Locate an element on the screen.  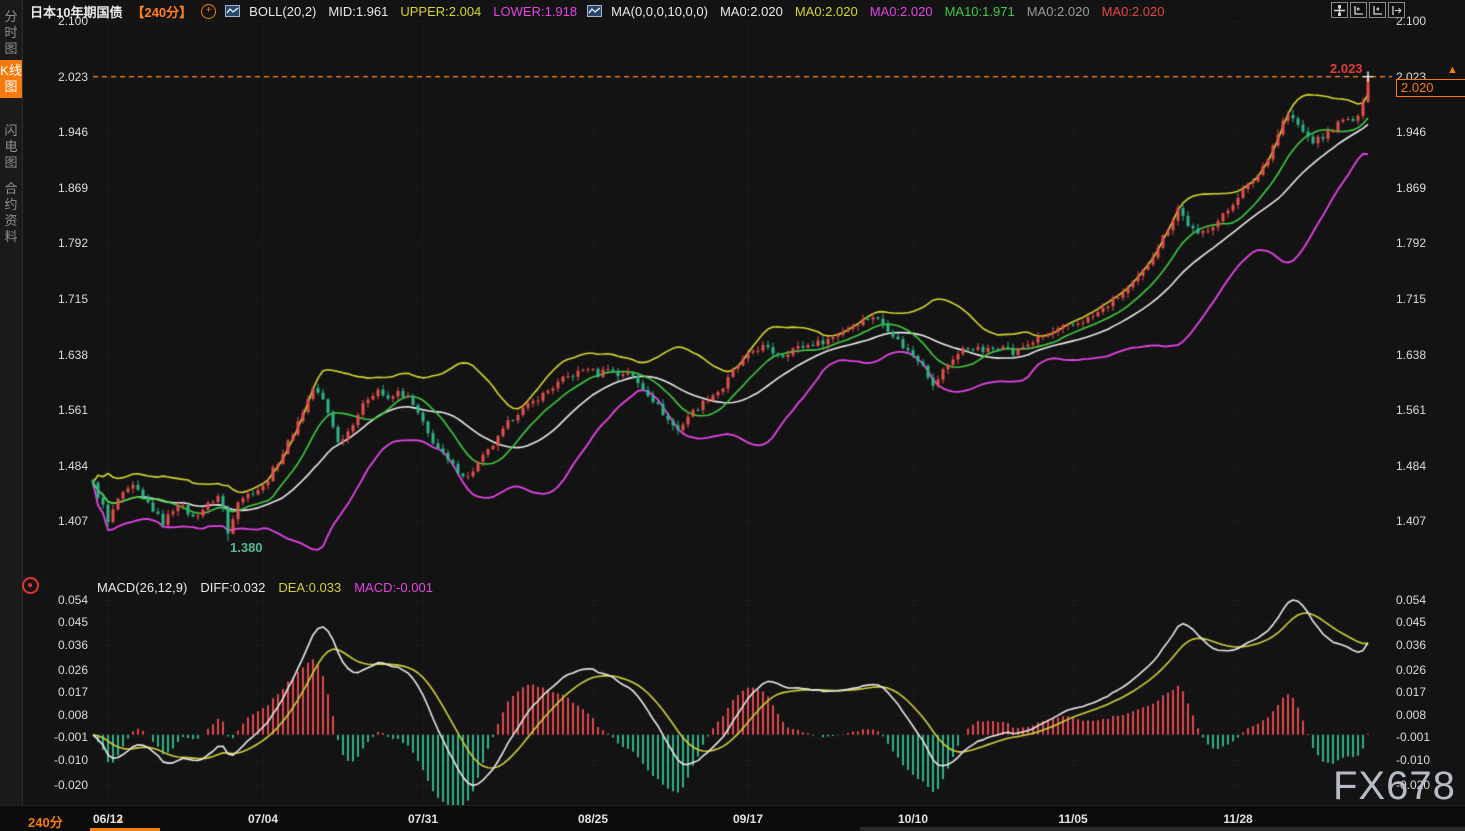
sidebar-item-kline-chart: K线图 is located at coordinates (11, 79).